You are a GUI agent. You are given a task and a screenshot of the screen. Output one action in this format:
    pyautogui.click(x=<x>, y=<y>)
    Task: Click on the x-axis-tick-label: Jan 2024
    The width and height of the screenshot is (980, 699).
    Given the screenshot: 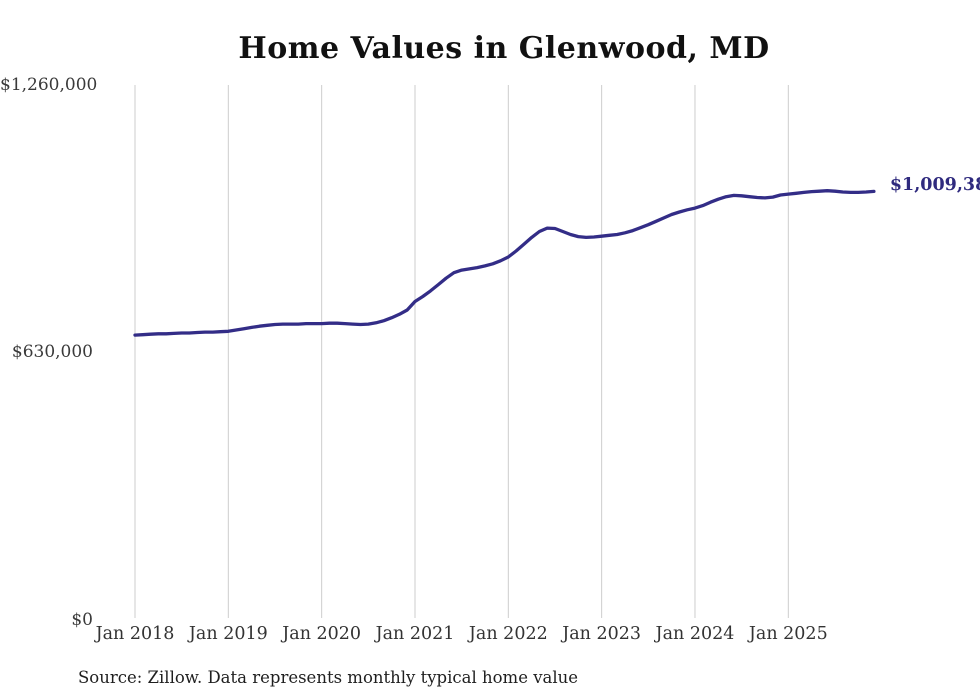 What is the action you would take?
    pyautogui.click(x=695, y=634)
    